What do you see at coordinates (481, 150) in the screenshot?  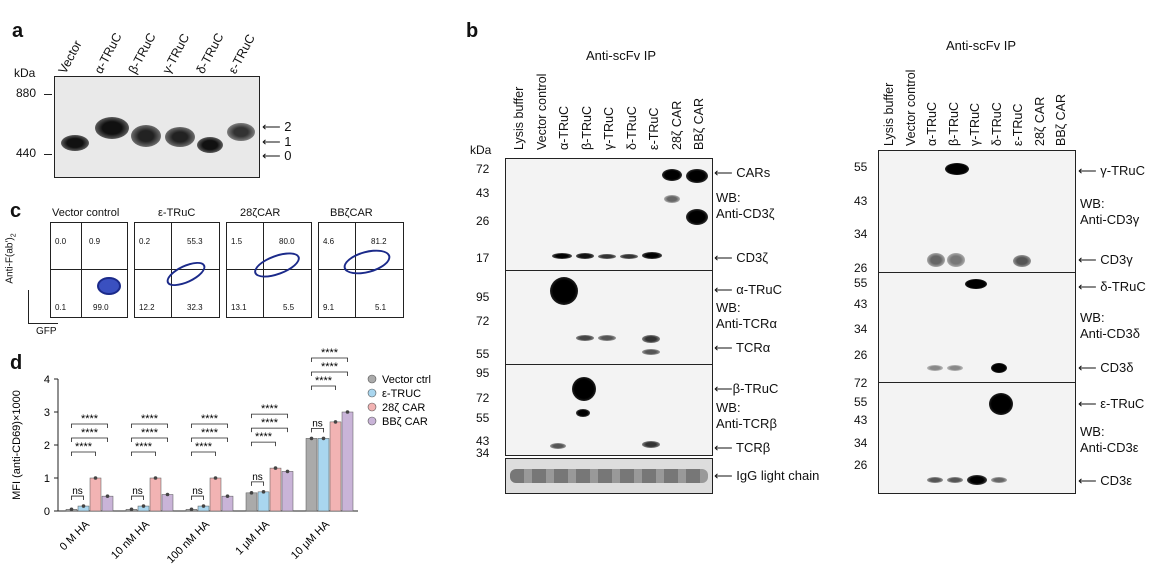 I see `panel-b-kda: kDa` at bounding box center [481, 150].